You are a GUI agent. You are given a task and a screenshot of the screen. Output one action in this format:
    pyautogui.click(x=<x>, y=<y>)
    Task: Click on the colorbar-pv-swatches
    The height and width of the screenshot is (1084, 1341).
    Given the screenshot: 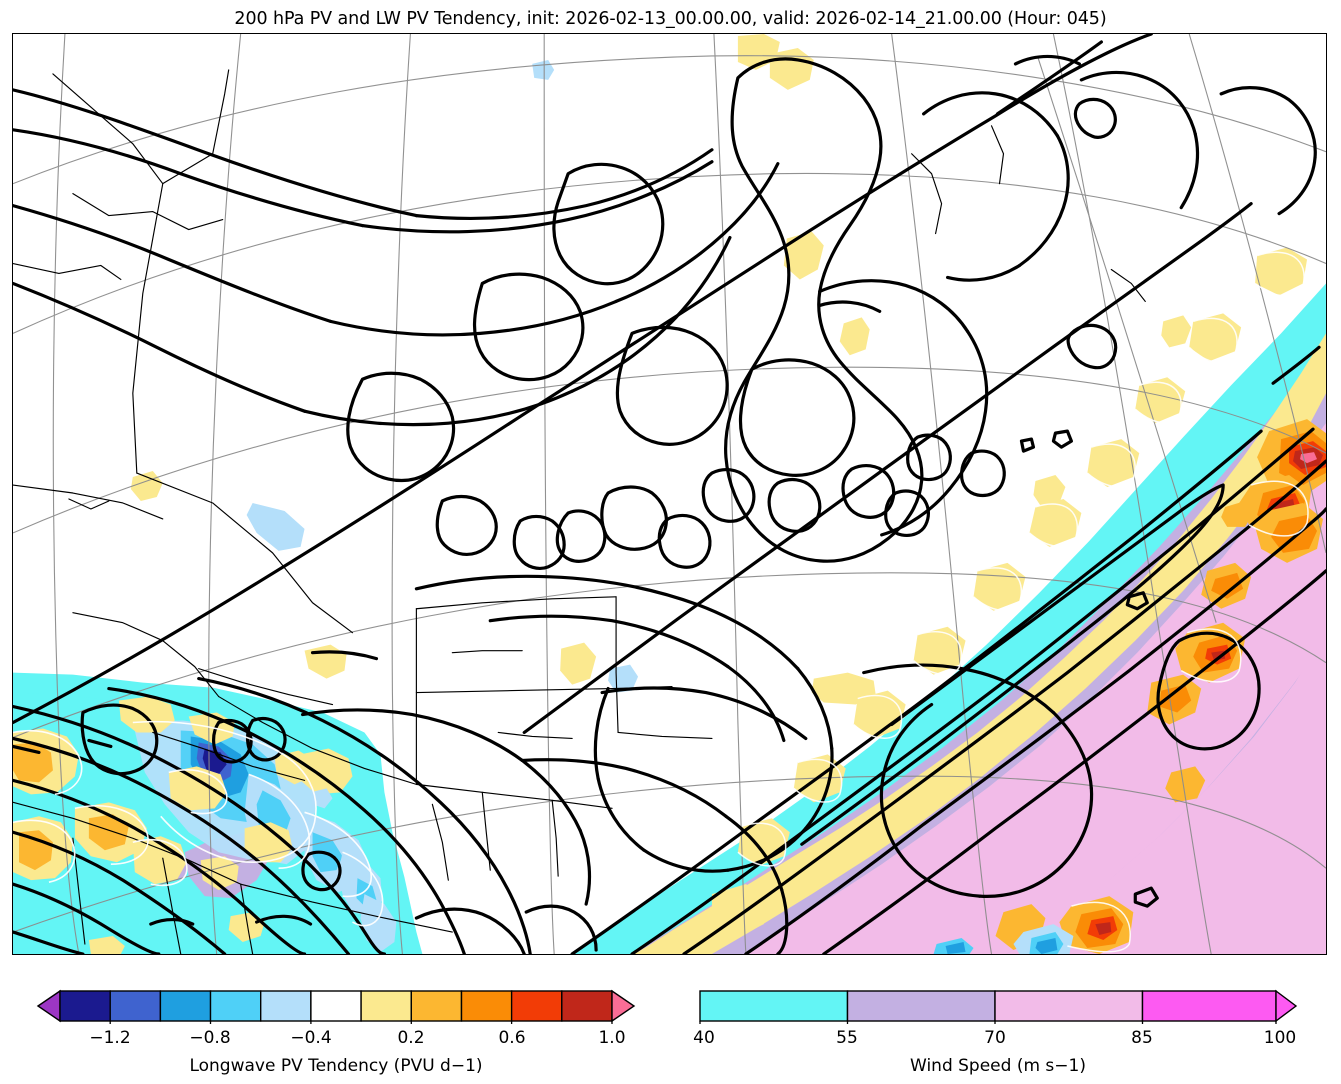 What is the action you would take?
    pyautogui.click(x=336, y=1006)
    